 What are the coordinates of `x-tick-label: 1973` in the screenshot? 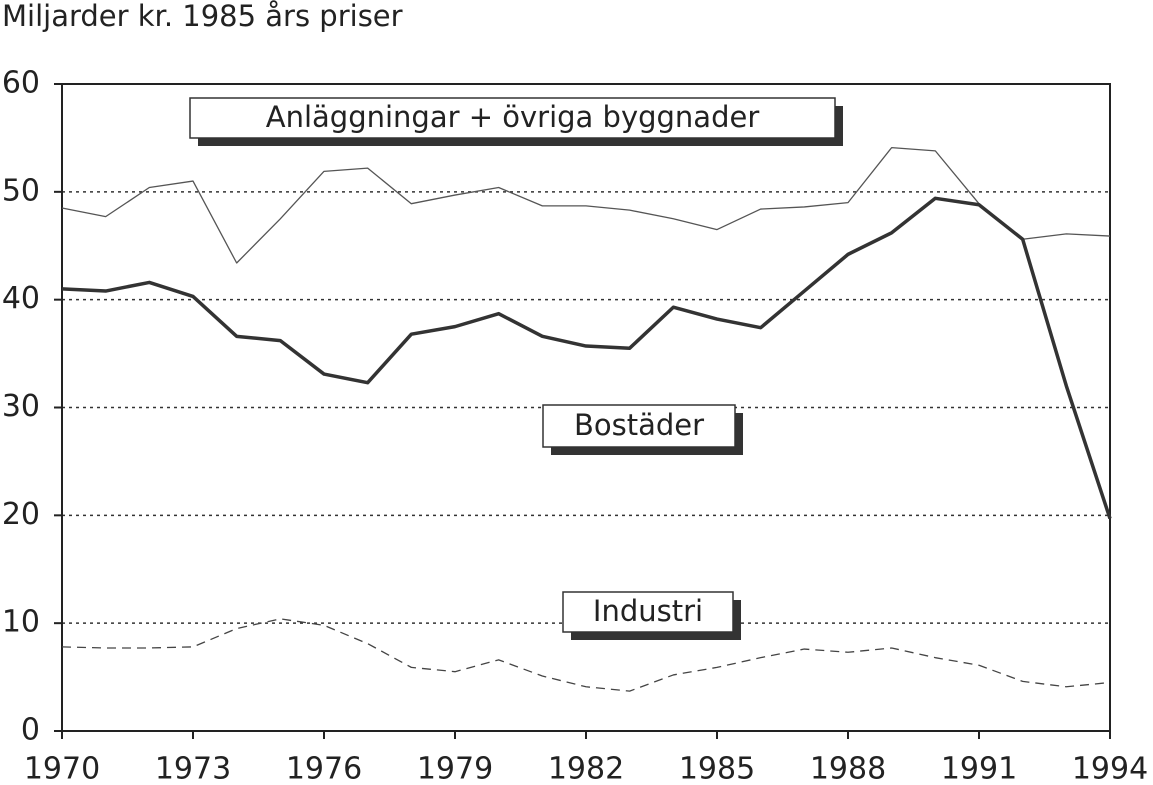 It's located at (193, 768).